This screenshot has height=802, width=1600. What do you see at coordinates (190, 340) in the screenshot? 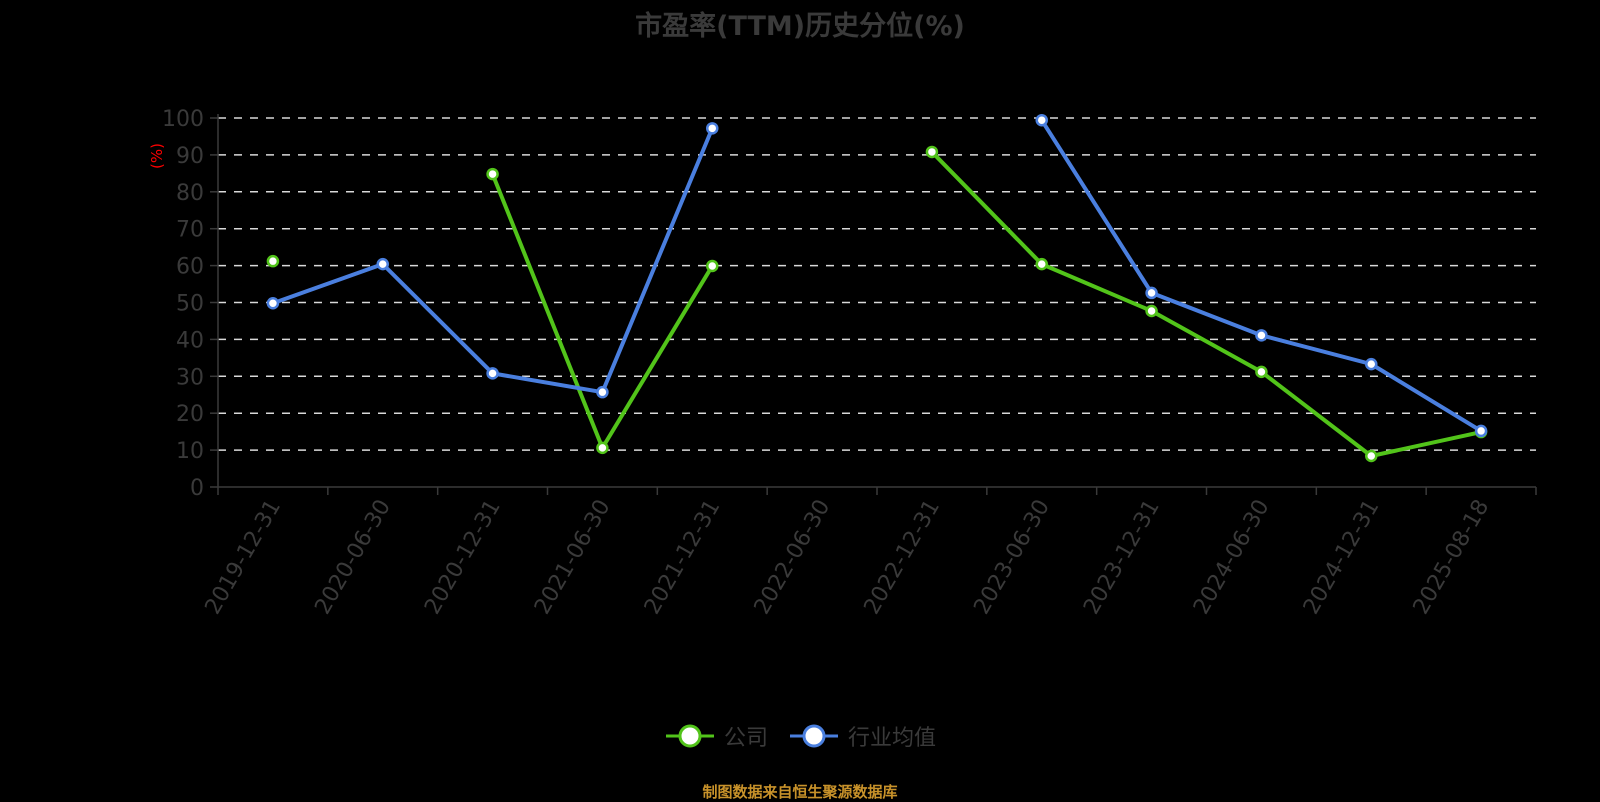
I see `y-tick-label: 40` at bounding box center [190, 340].